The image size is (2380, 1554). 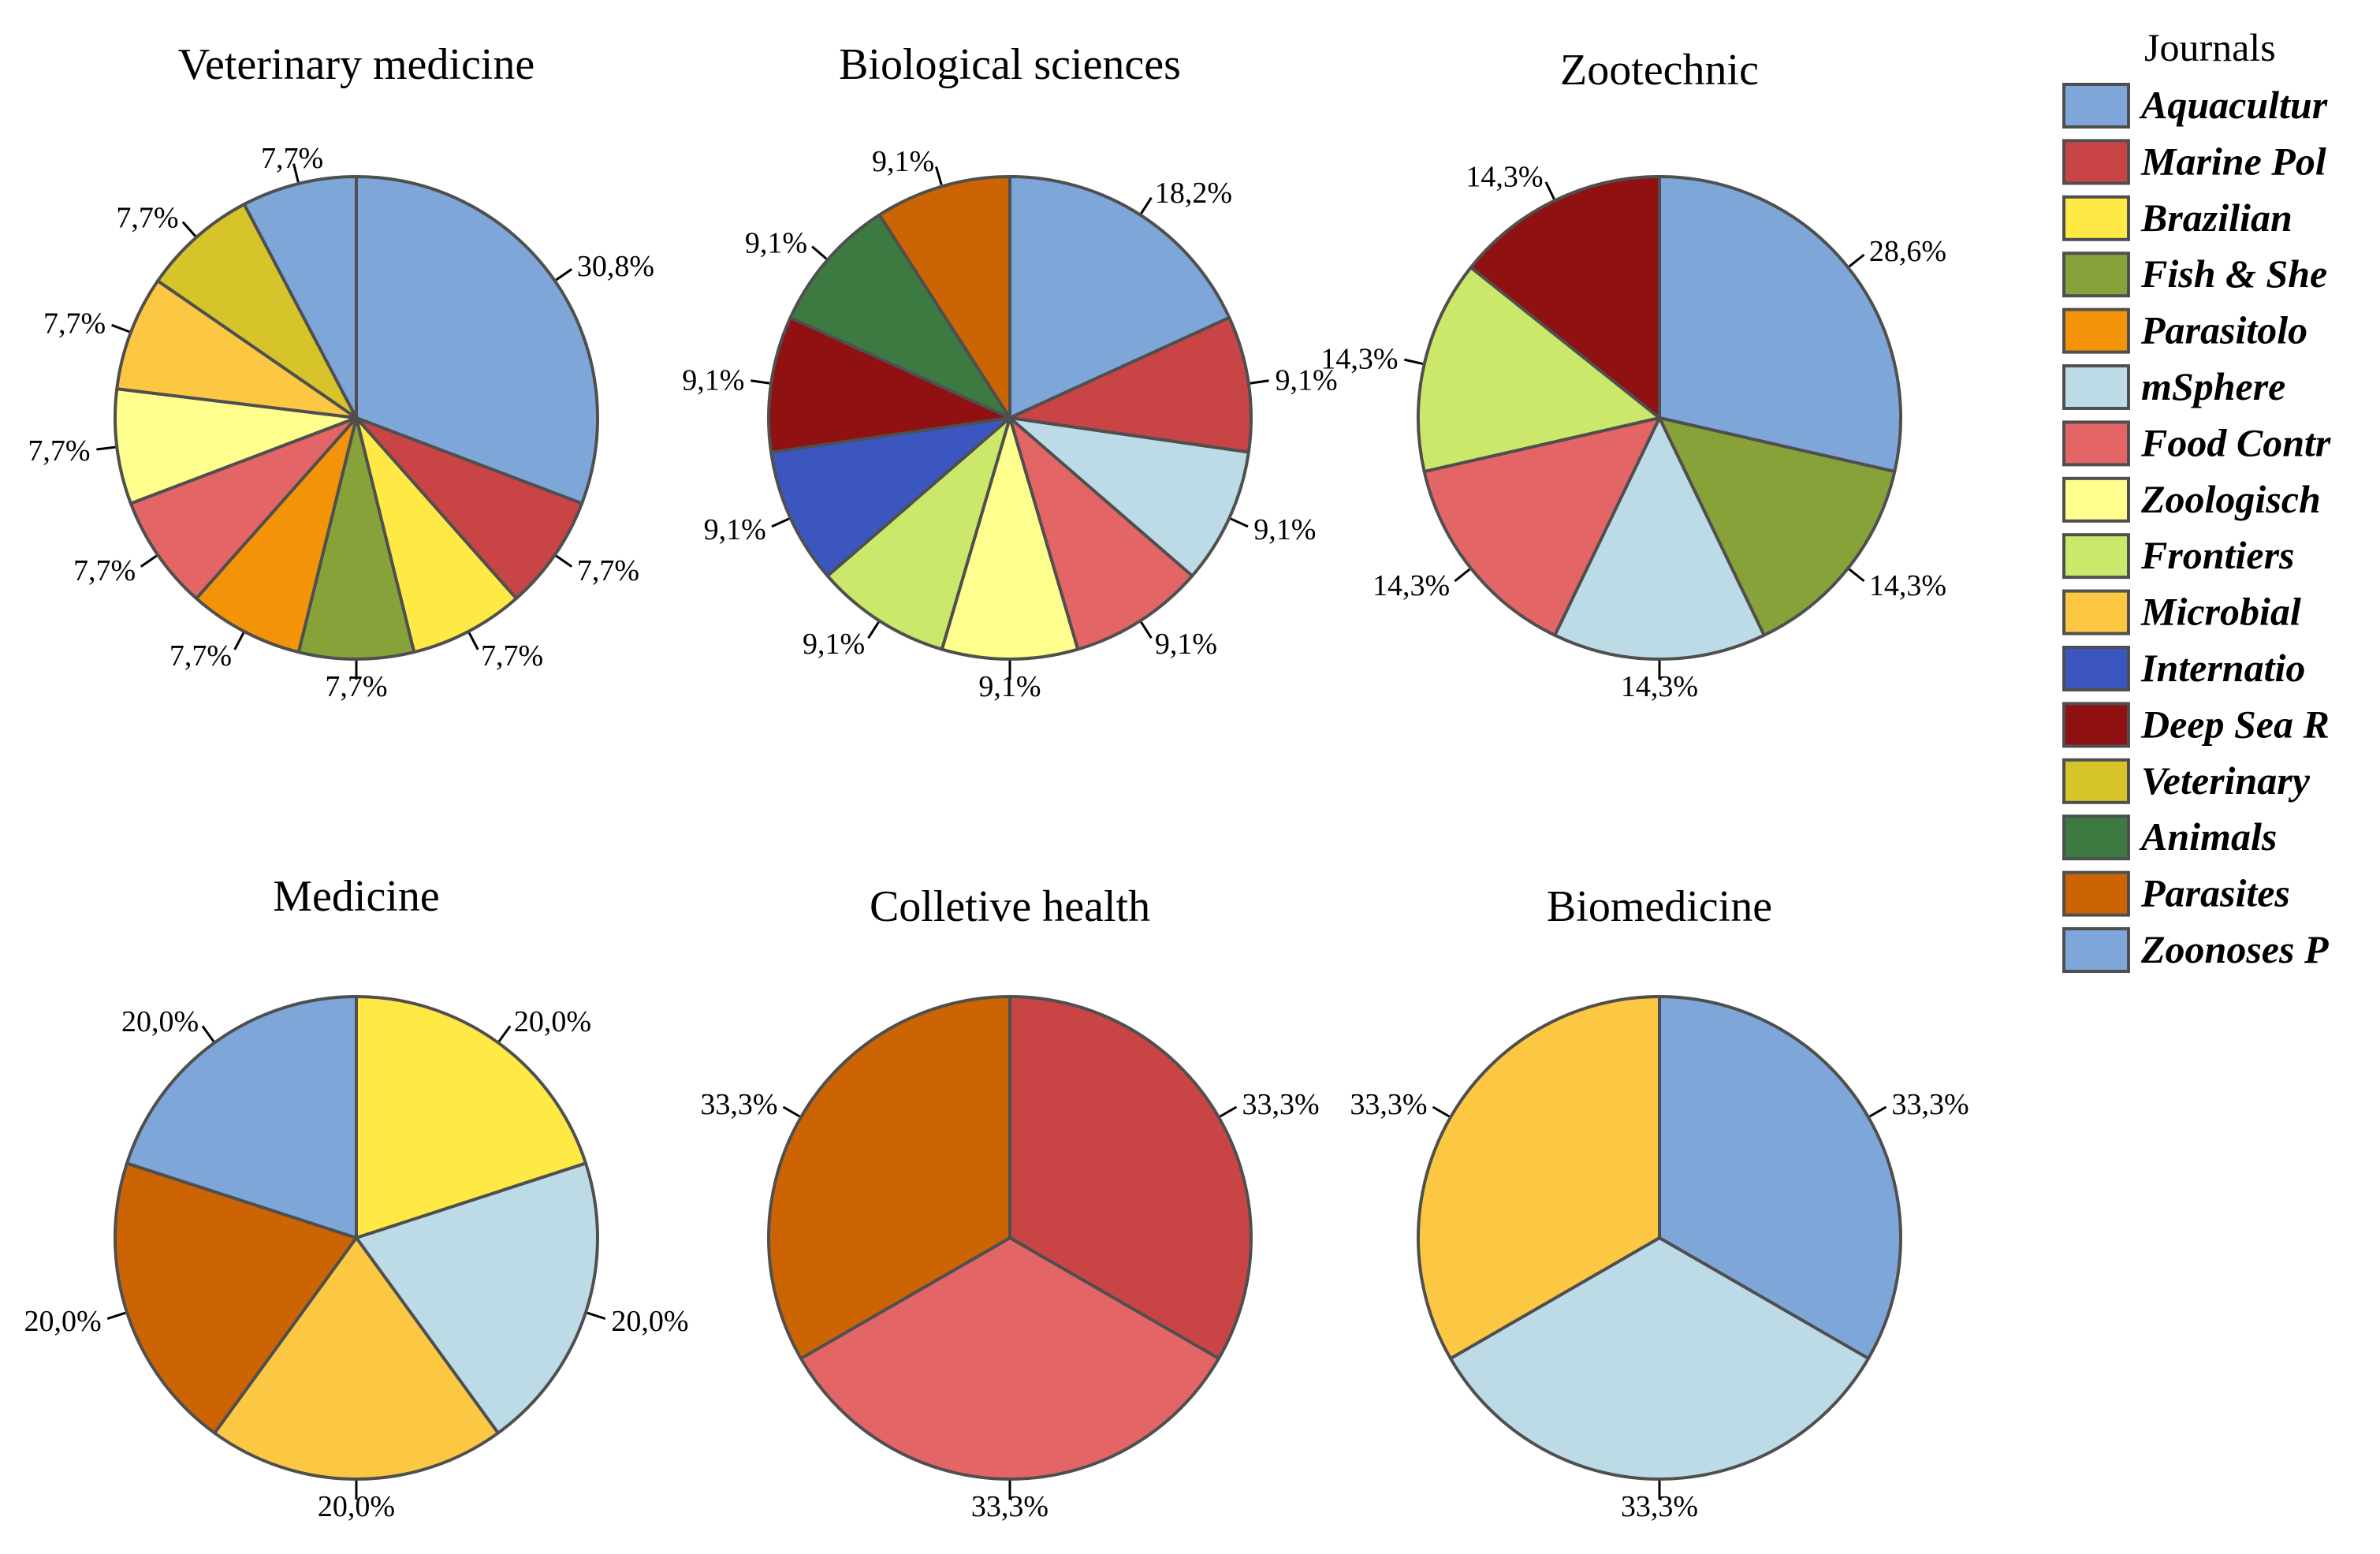 What do you see at coordinates (2233, 161) in the screenshot?
I see `legend-label: Marine Pol` at bounding box center [2233, 161].